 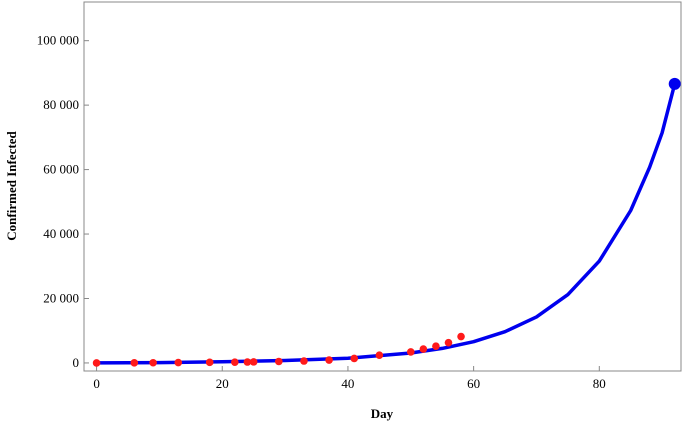 I want to click on y-tick-label: 40 000, so click(x=61, y=233).